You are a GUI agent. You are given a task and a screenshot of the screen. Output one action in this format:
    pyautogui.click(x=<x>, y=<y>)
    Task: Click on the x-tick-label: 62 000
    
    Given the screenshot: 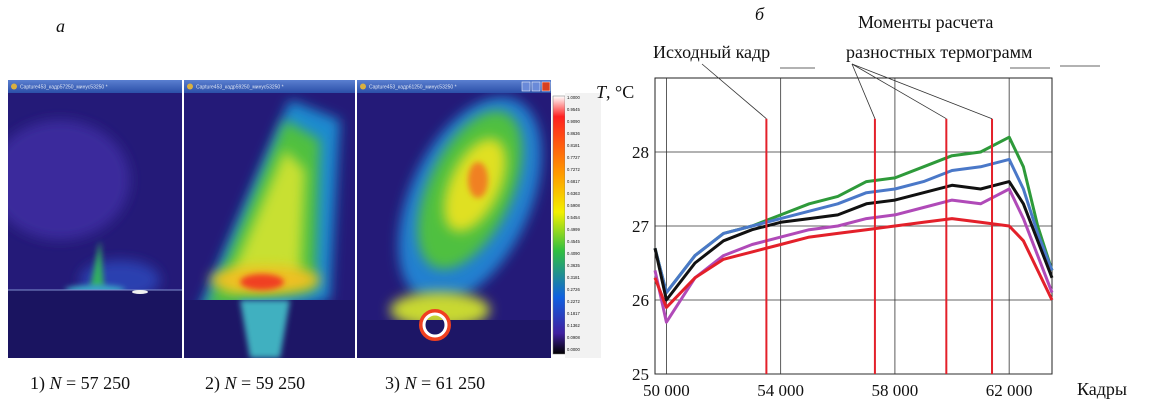 What is the action you would take?
    pyautogui.click(x=1009, y=390)
    